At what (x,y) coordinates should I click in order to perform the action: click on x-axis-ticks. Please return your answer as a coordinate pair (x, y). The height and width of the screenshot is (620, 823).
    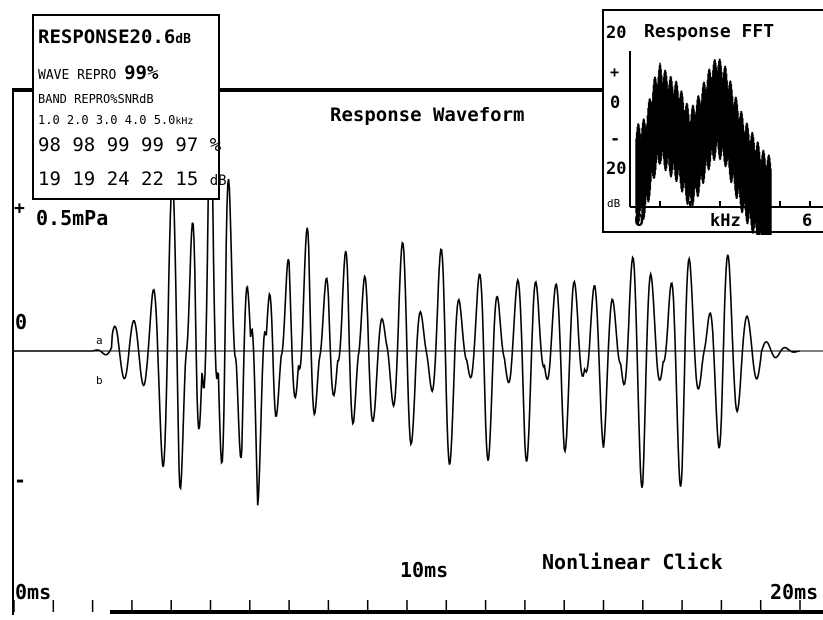
    Looking at the image, I should click on (407, 606).